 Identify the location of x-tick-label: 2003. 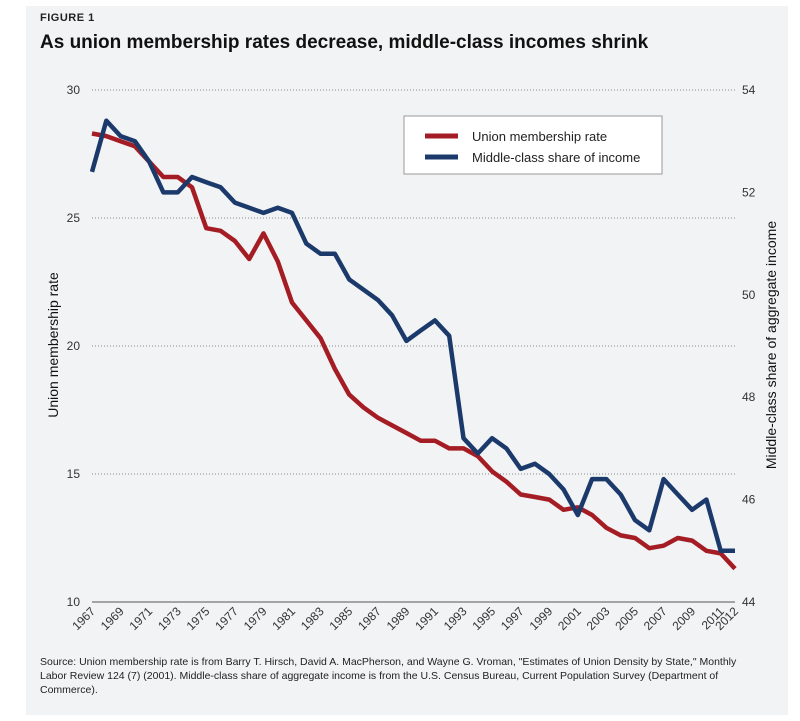
(598, 618).